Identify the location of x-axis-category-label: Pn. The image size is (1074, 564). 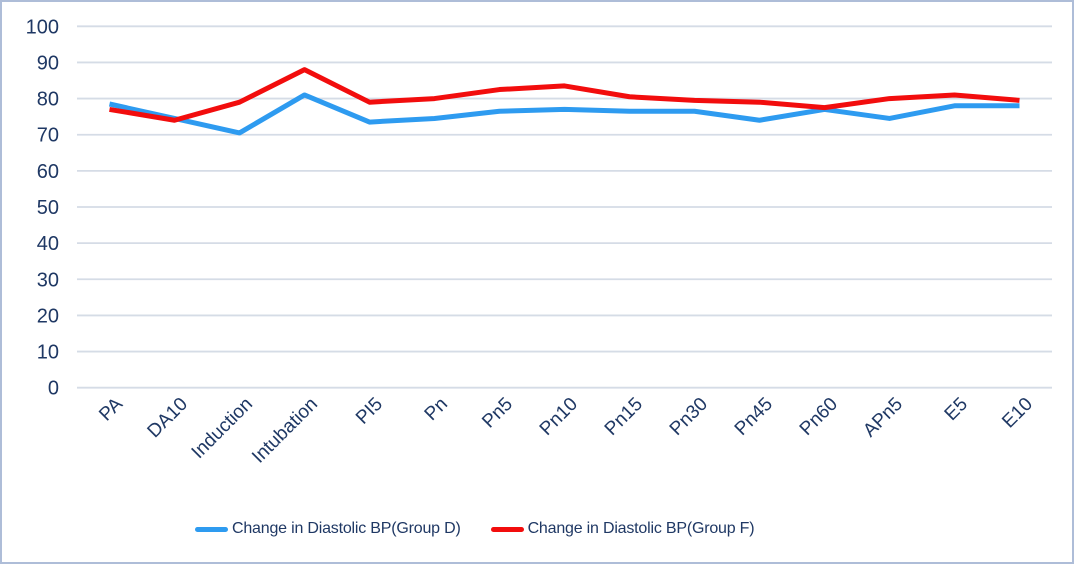
(436, 409).